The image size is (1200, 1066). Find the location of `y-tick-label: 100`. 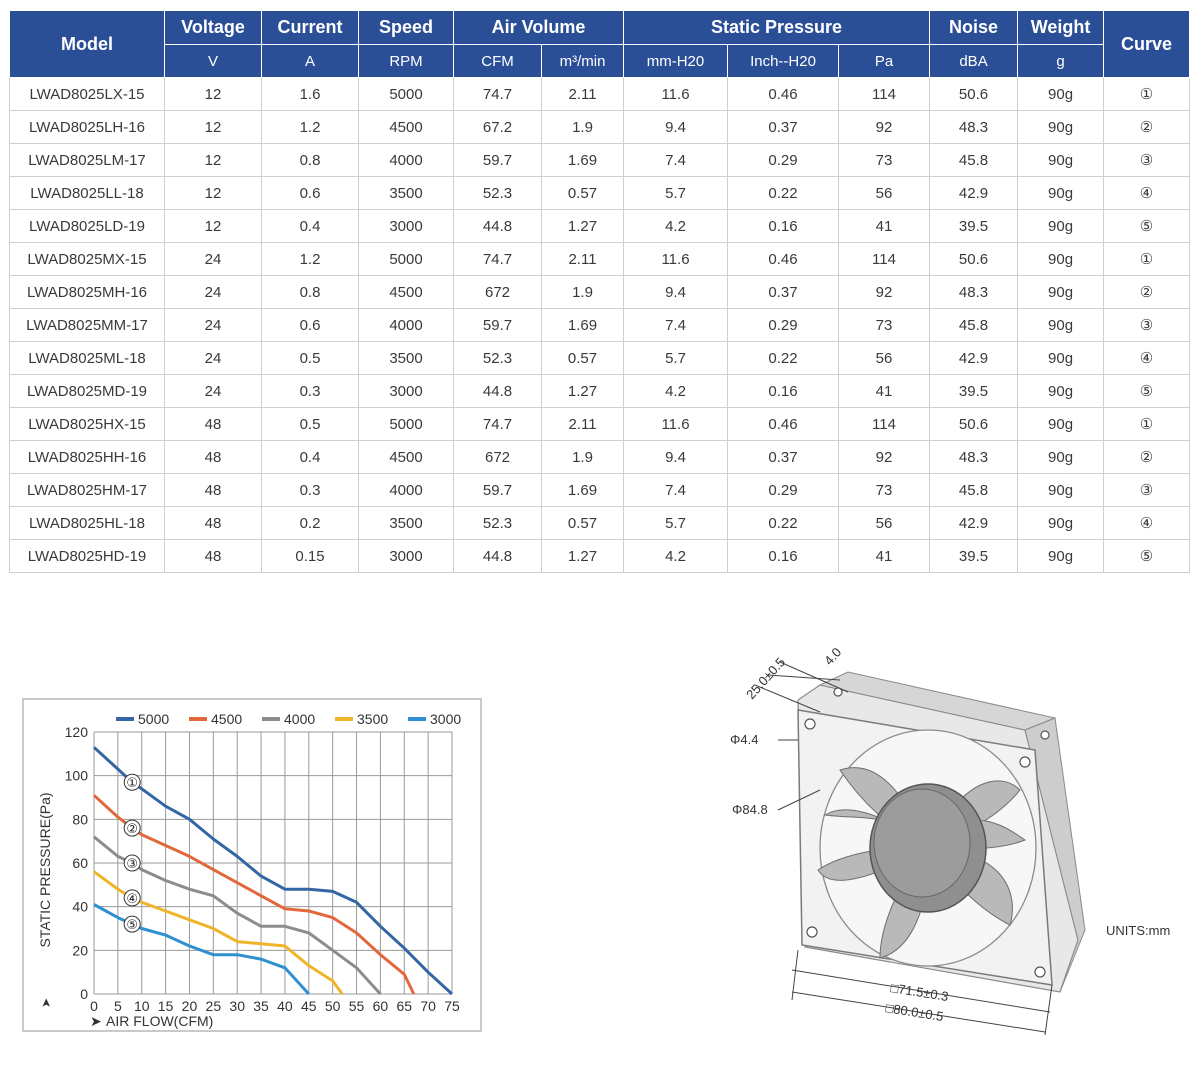

y-tick-label: 100 is located at coordinates (77, 776).